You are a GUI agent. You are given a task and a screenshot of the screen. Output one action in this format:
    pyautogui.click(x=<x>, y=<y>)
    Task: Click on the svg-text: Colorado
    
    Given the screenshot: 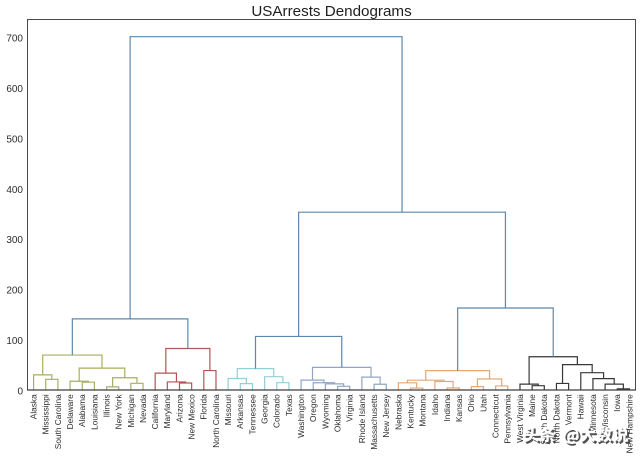 What is the action you would take?
    pyautogui.click(x=277, y=411)
    